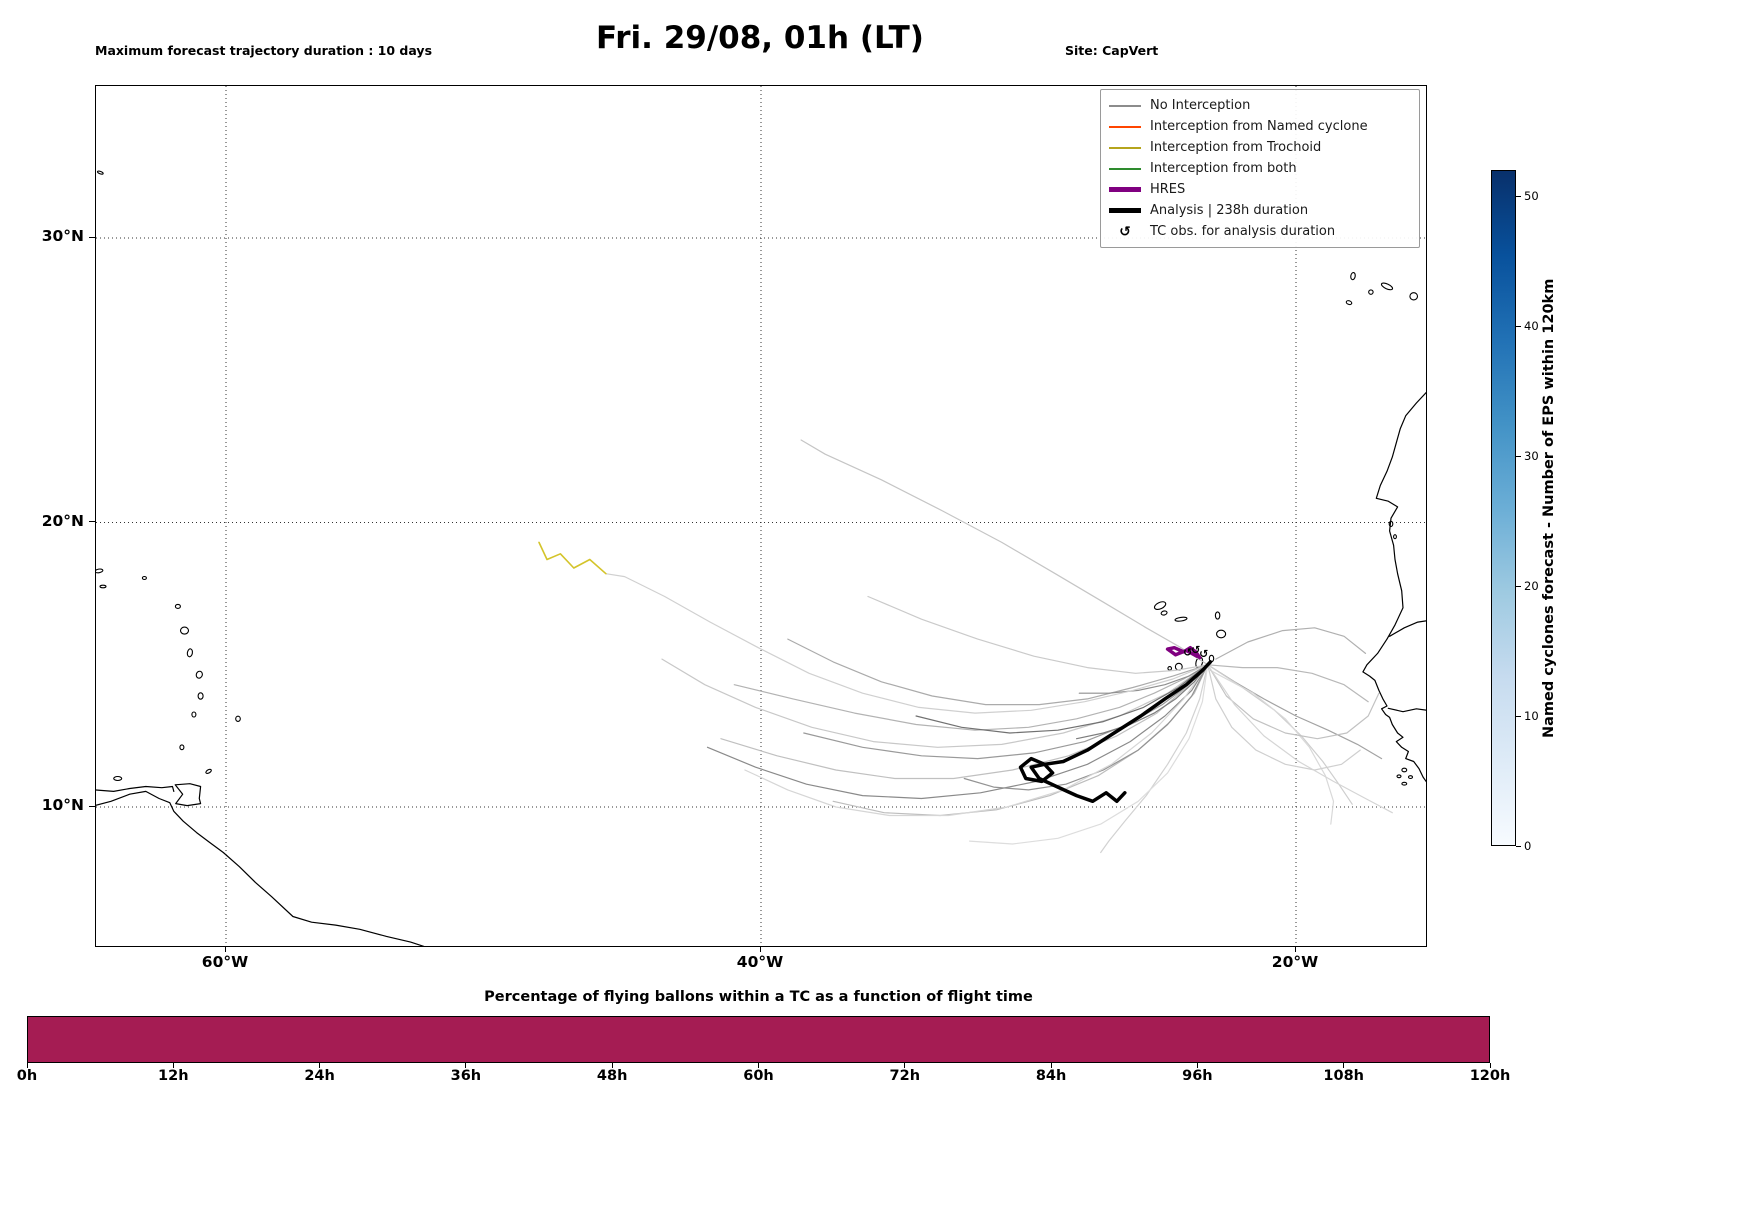 The image size is (1748, 1213). Describe the element at coordinates (1260, 105) in the screenshot. I see `legend-item: No Interception` at that location.